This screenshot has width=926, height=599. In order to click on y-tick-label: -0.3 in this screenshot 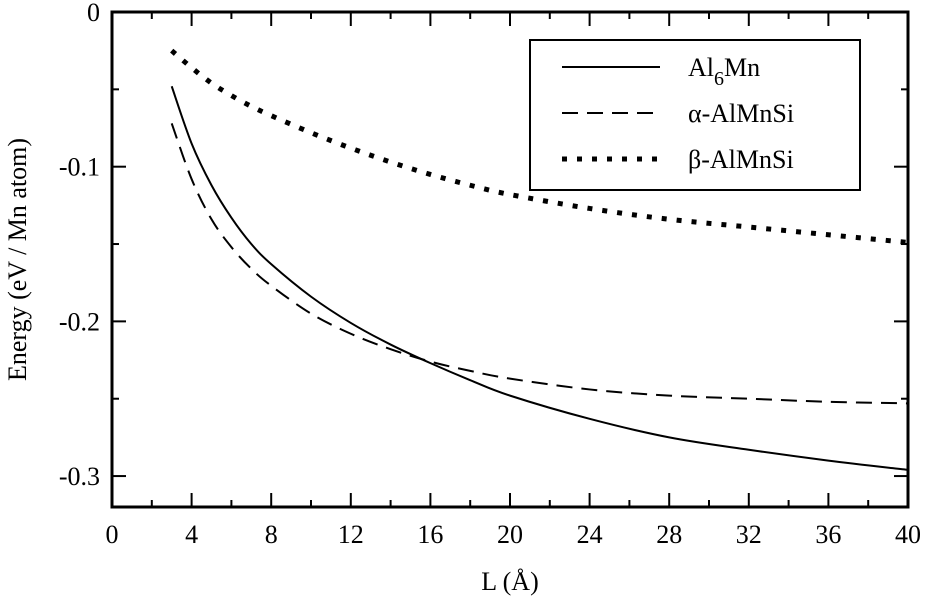, I will do `click(79, 476)`.